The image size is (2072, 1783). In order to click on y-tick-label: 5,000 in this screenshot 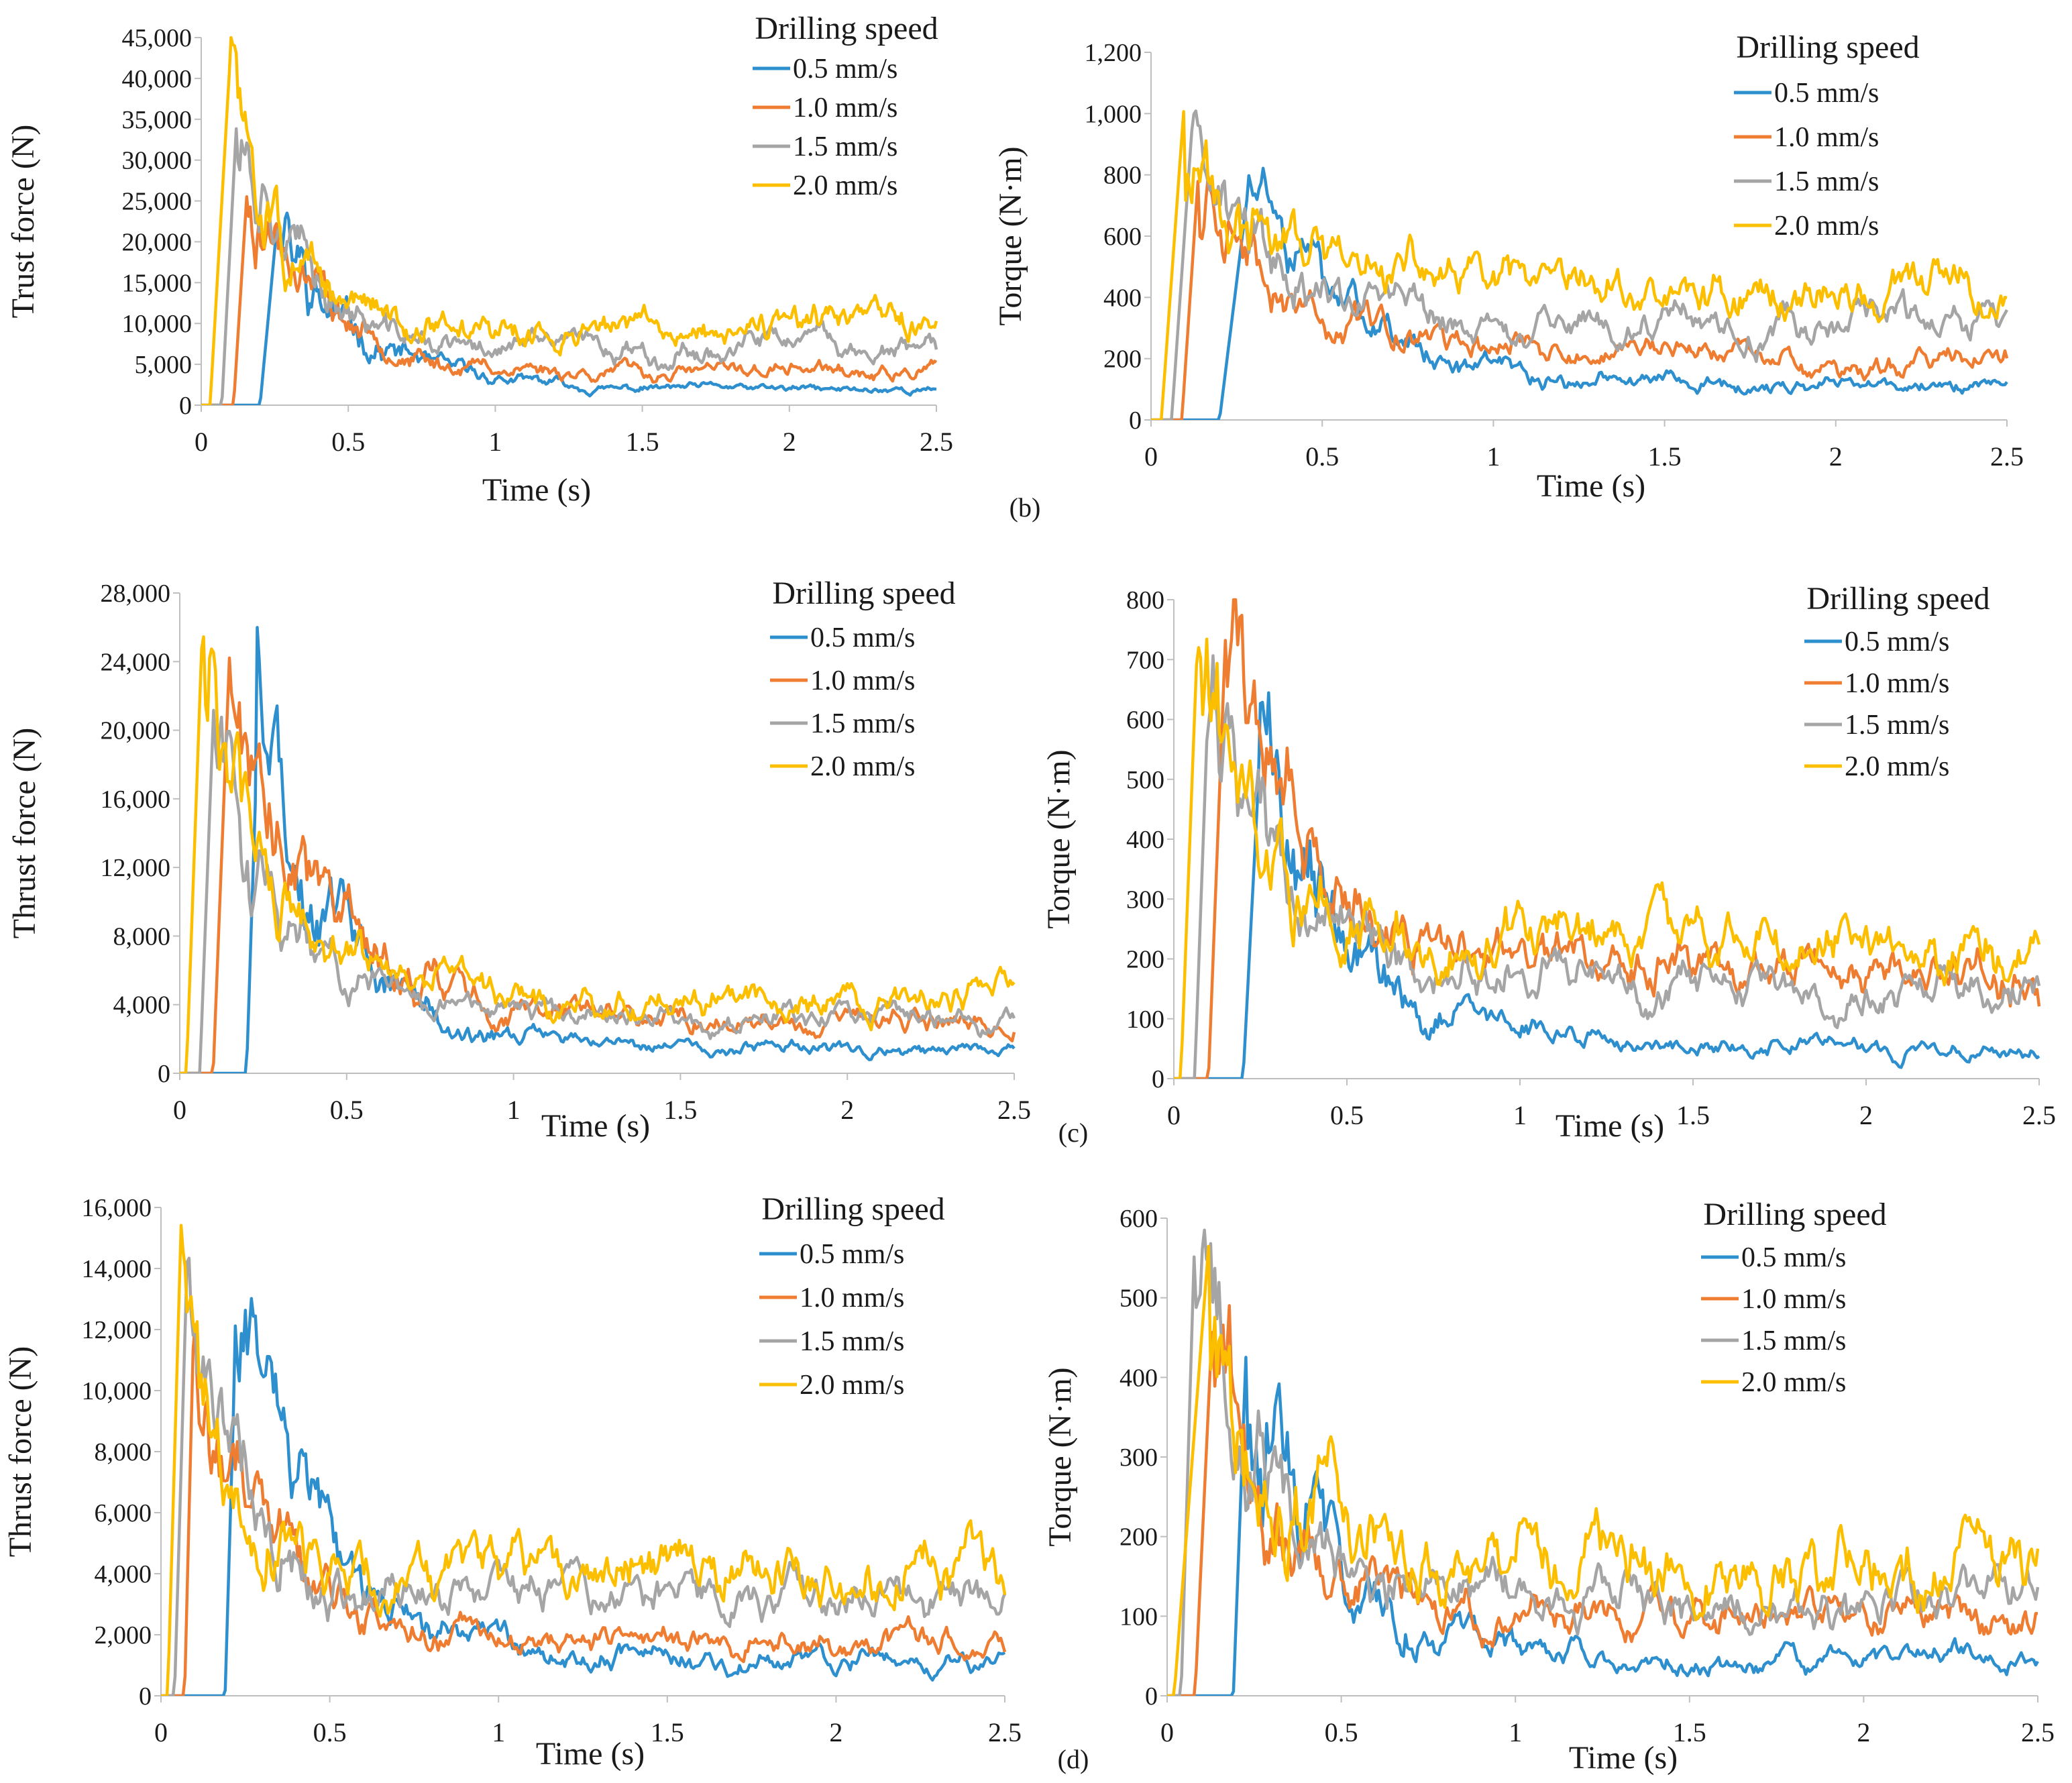, I will do `click(164, 365)`.